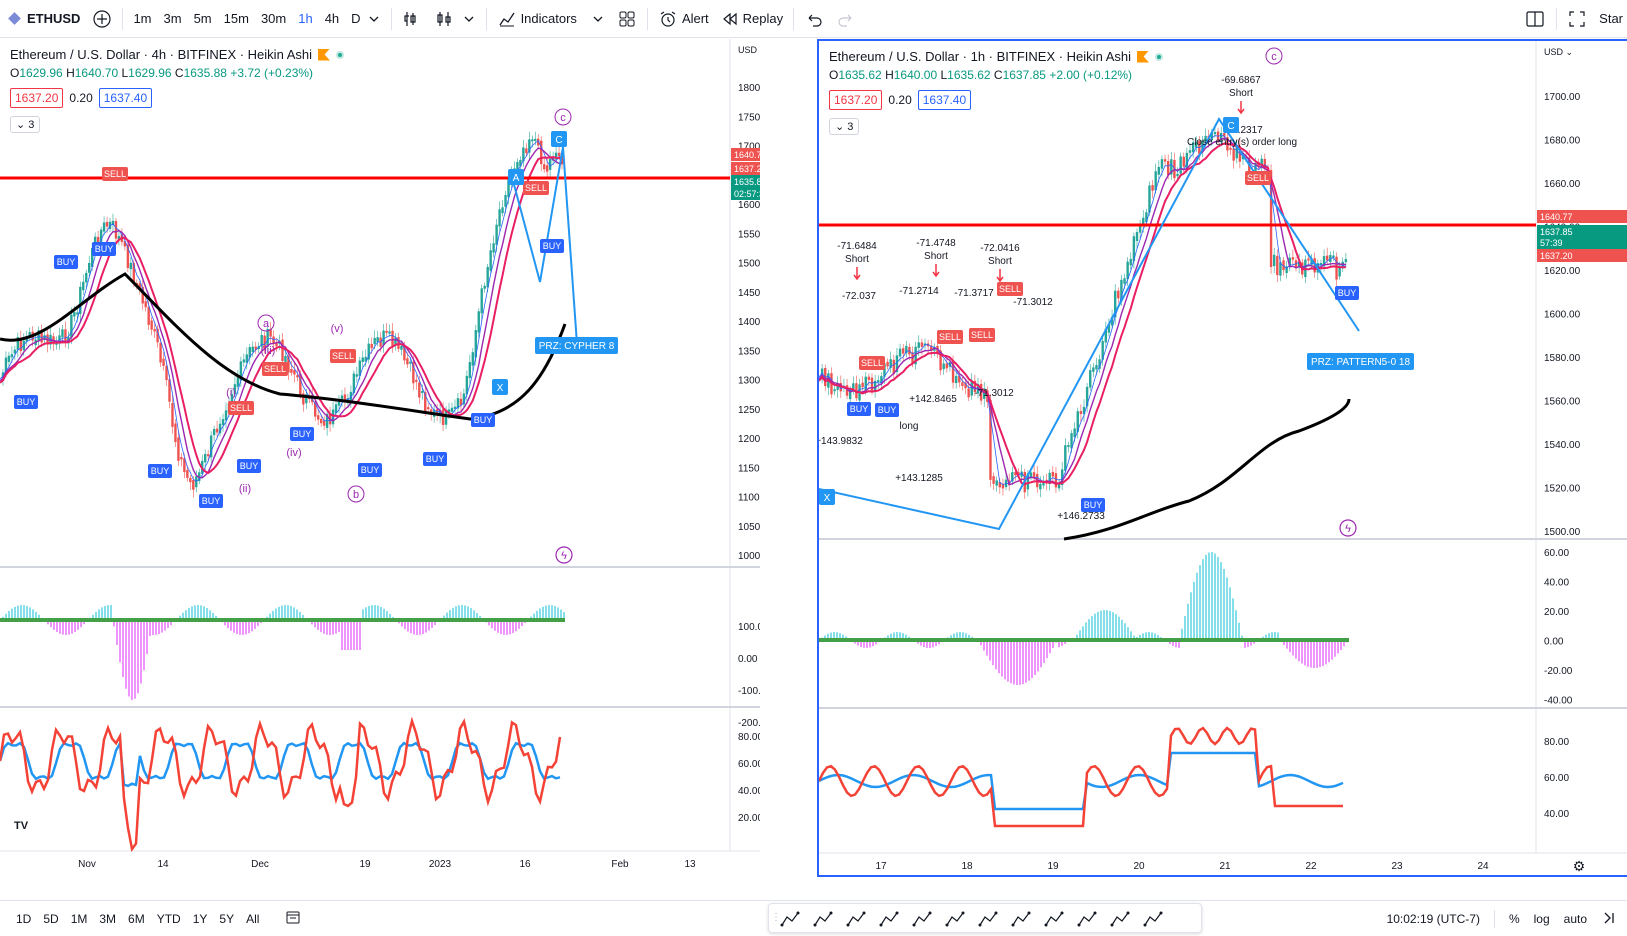 The width and height of the screenshot is (1627, 936). What do you see at coordinates (1541, 919) in the screenshot?
I see `log-toggle: log` at bounding box center [1541, 919].